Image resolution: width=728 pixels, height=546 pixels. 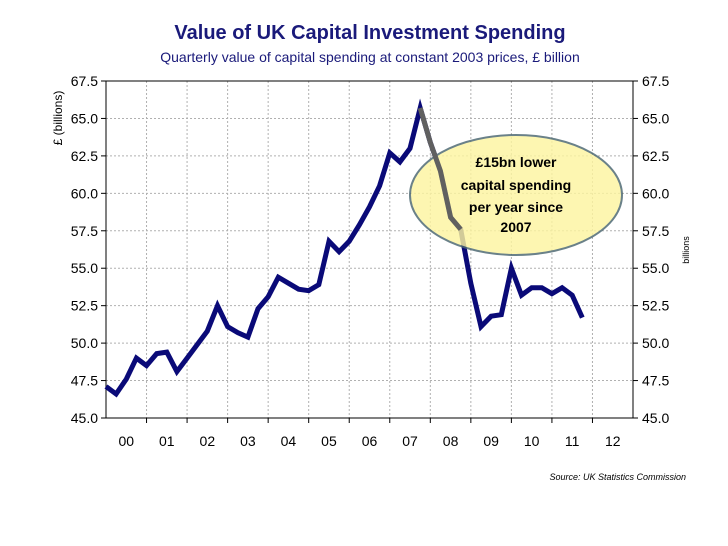 What do you see at coordinates (84, 306) in the screenshot?
I see `left-tick-label: 52.5` at bounding box center [84, 306].